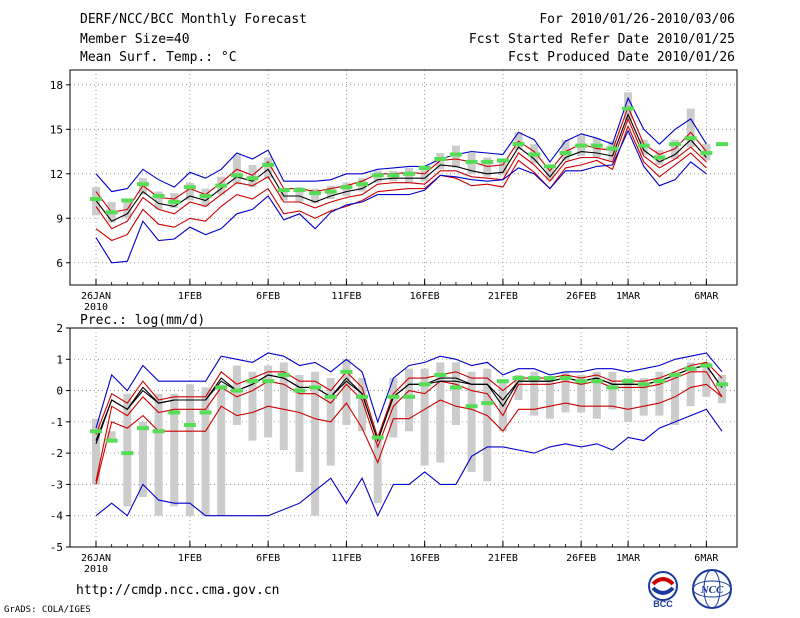  I want to click on y-tick-label: 0, so click(59, 391).